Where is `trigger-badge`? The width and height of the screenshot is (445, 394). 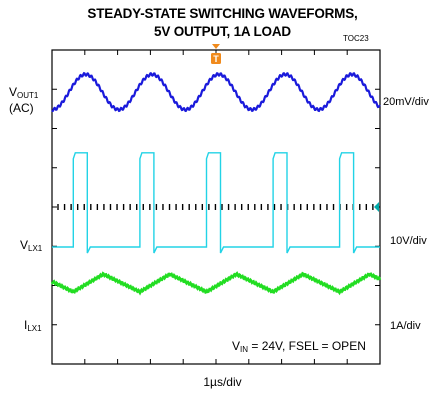
trigger-badge is located at coordinates (216, 58).